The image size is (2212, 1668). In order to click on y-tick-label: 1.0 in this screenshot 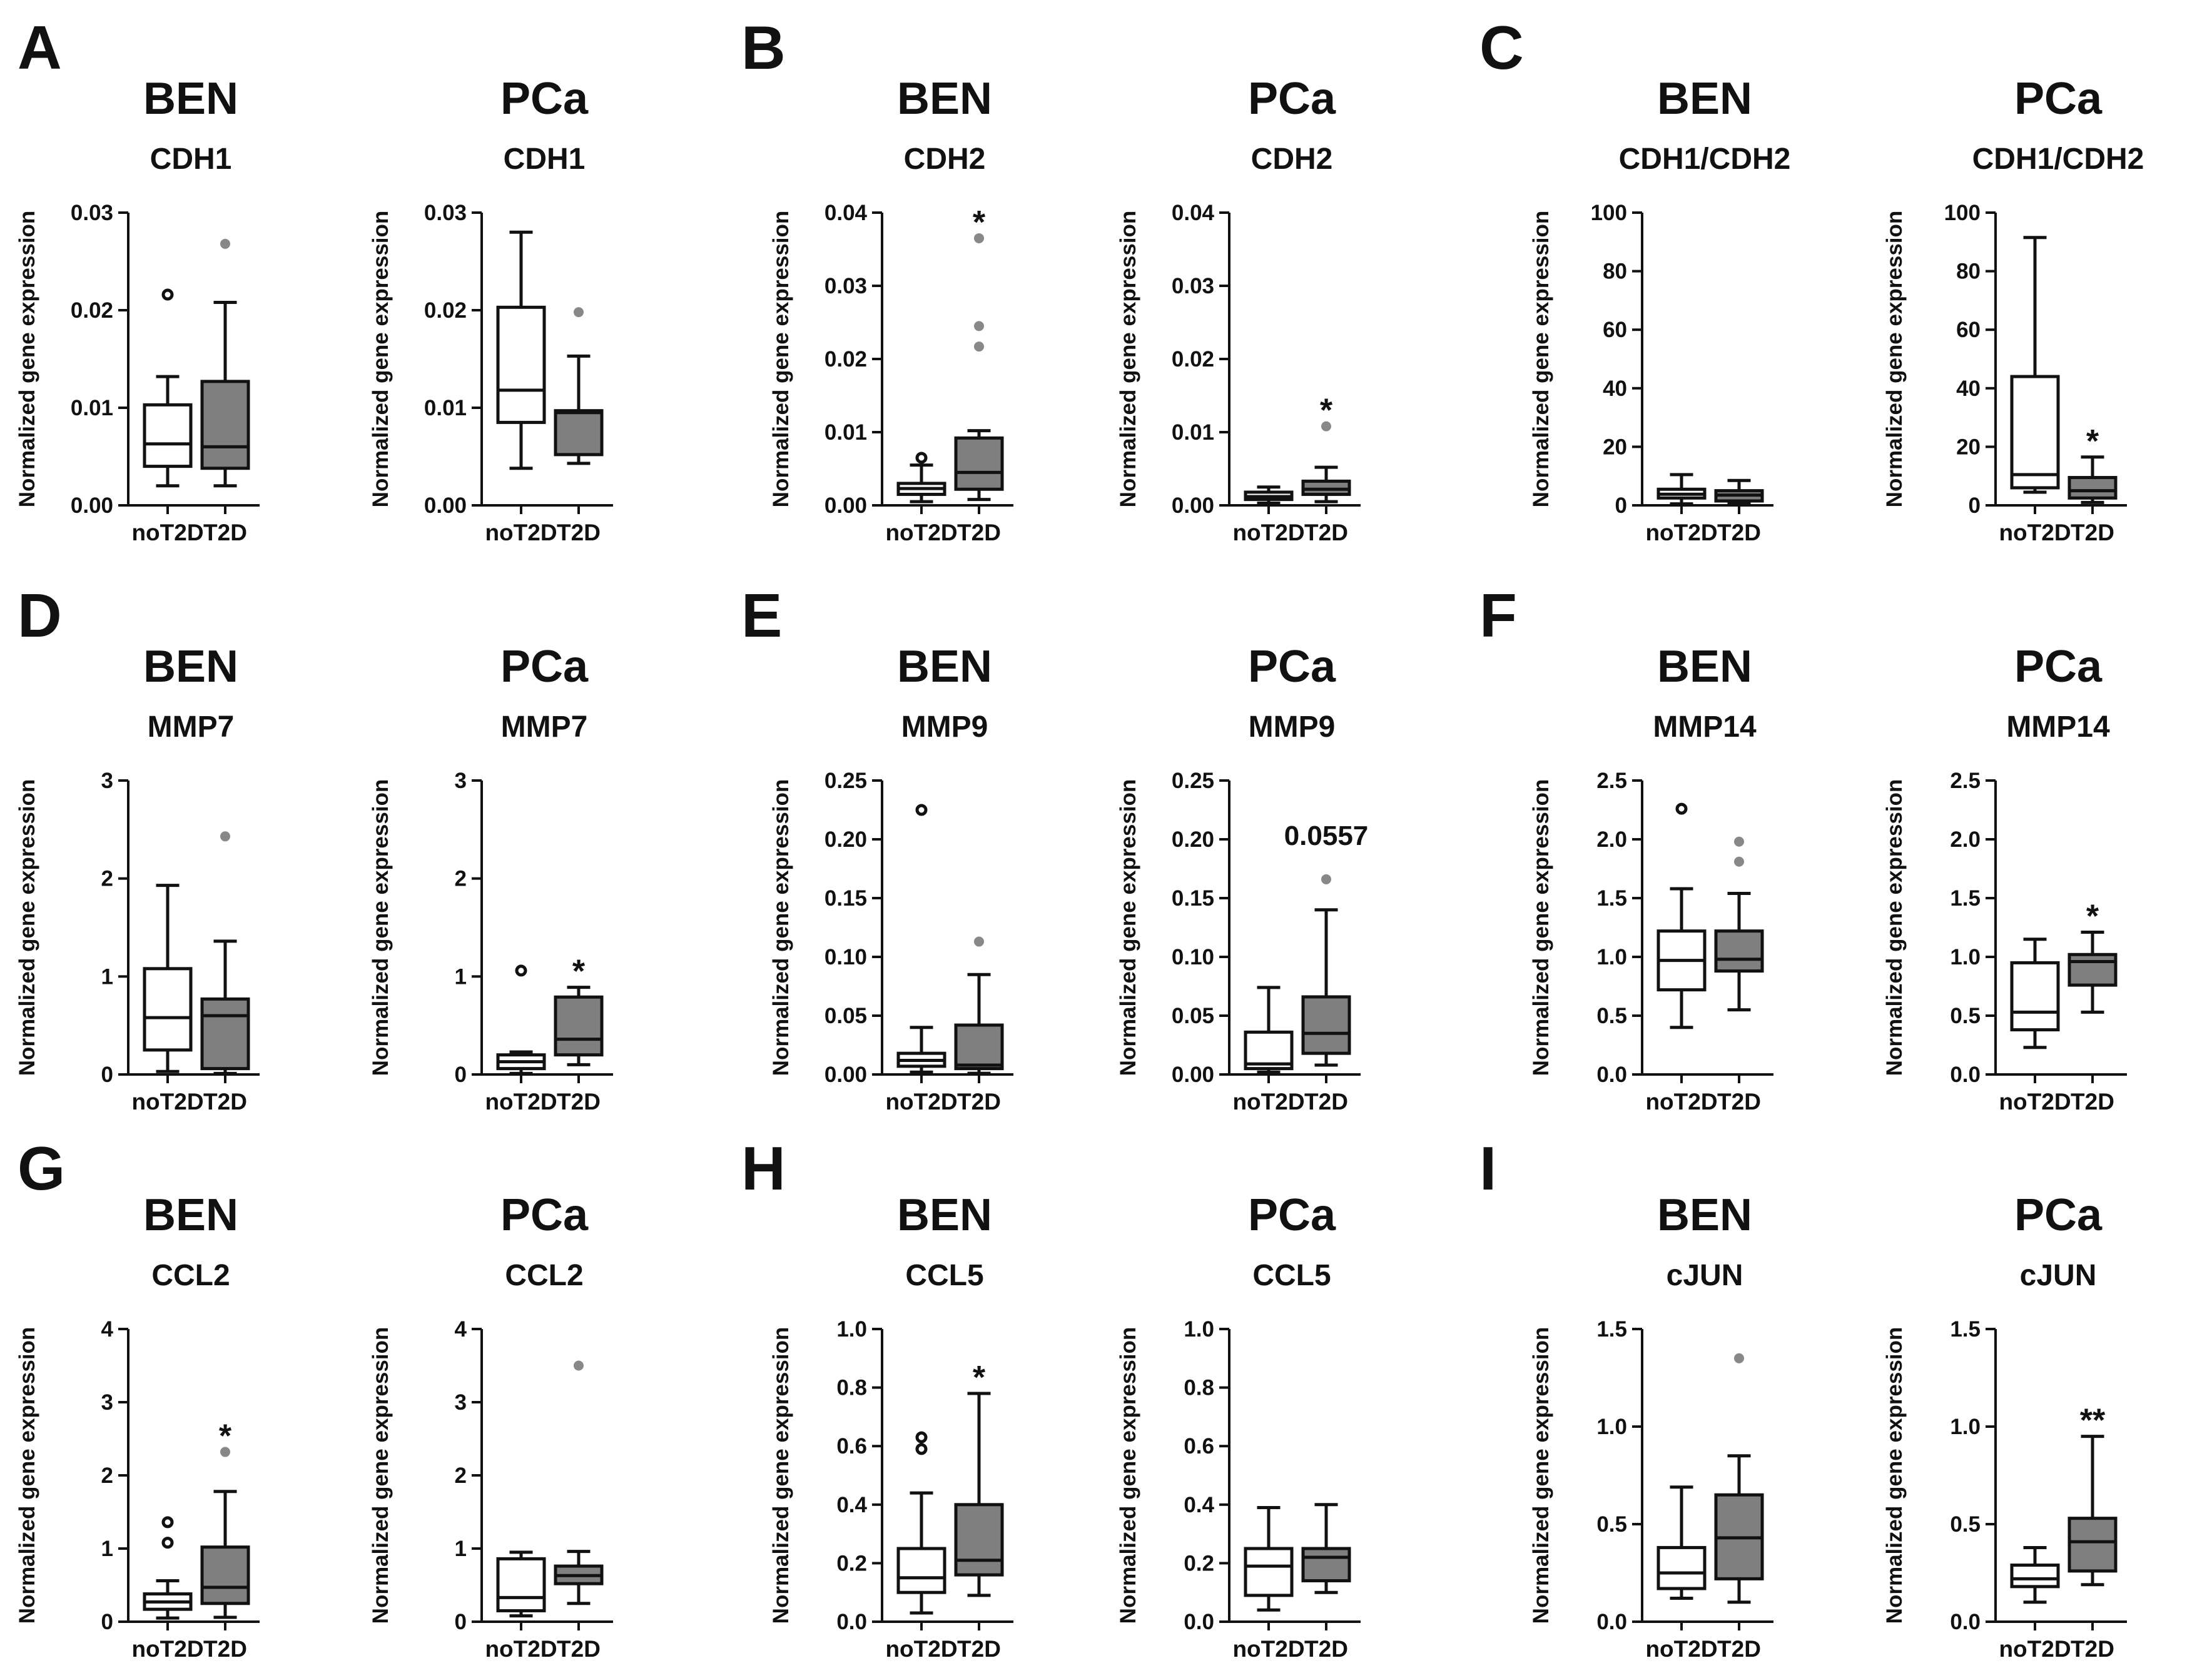, I will do `click(1965, 1427)`.